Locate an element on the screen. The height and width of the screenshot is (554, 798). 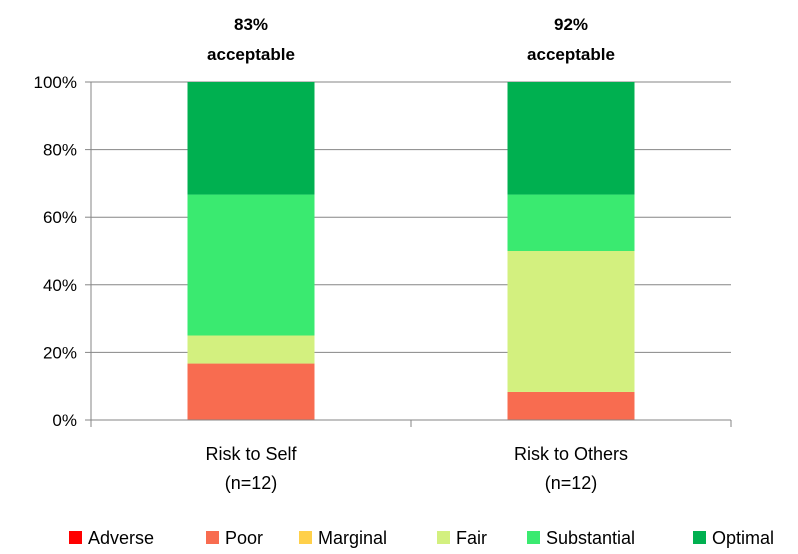
legend-swatch-adverse is located at coordinates (75, 537).